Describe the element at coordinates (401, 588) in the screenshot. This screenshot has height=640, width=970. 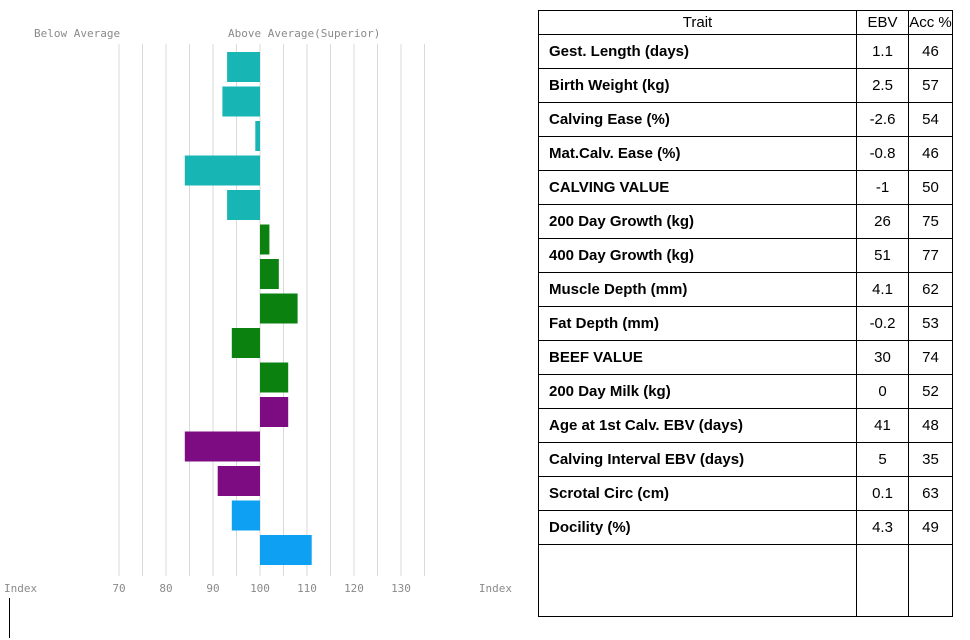
I see `x-tick-label: 130` at that location.